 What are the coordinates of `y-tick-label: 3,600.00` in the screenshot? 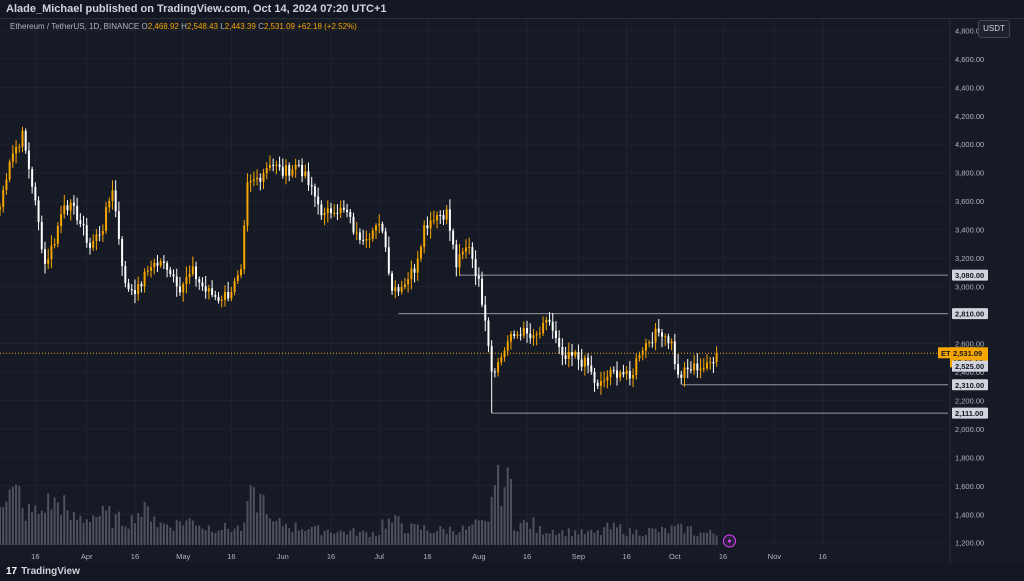 It's located at (969, 201).